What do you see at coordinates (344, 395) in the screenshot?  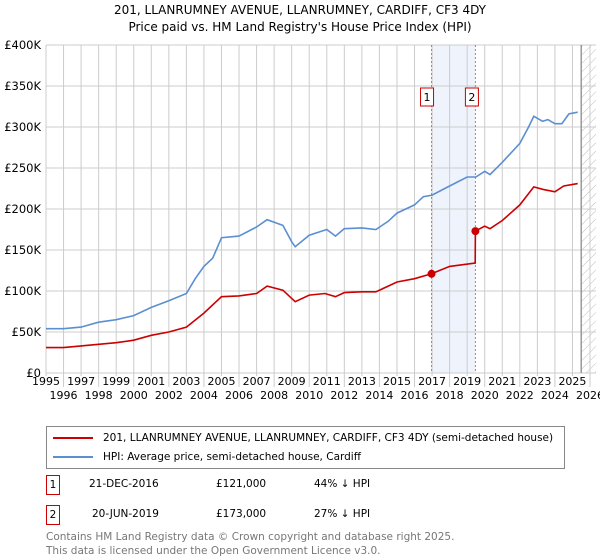 I see `x-tick-label: 2012` at bounding box center [344, 395].